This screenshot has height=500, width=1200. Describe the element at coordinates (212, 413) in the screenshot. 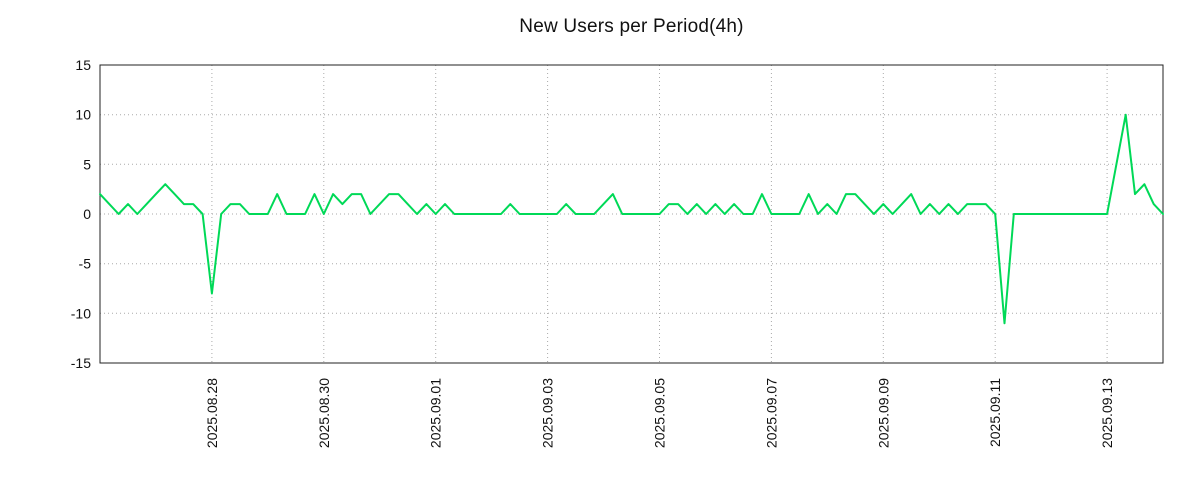

I see `x-tick-label: 2025.08.28` at that location.